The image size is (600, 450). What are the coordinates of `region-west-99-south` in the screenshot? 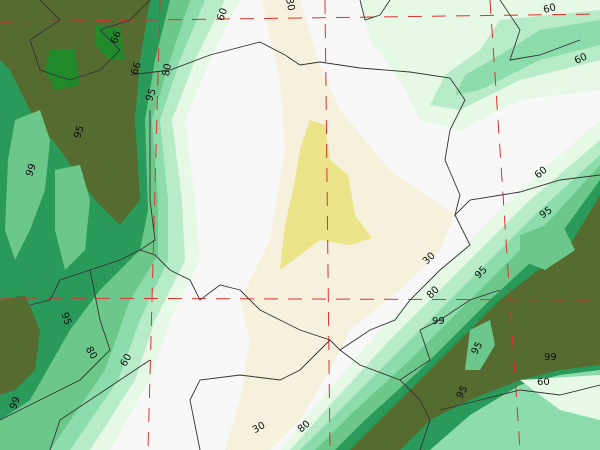 It's located at (20, 345).